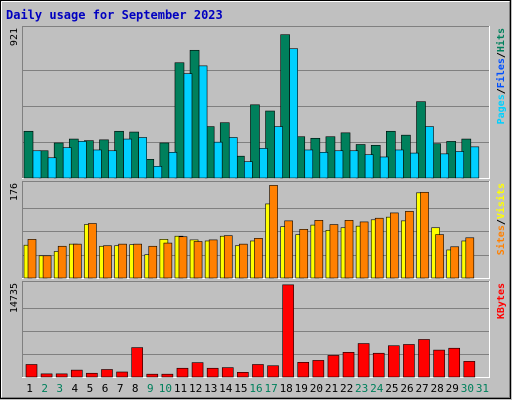 The width and height of the screenshot is (512, 400). What do you see at coordinates (210, 388) in the screenshot?
I see `day-label-13: 13` at bounding box center [210, 388].